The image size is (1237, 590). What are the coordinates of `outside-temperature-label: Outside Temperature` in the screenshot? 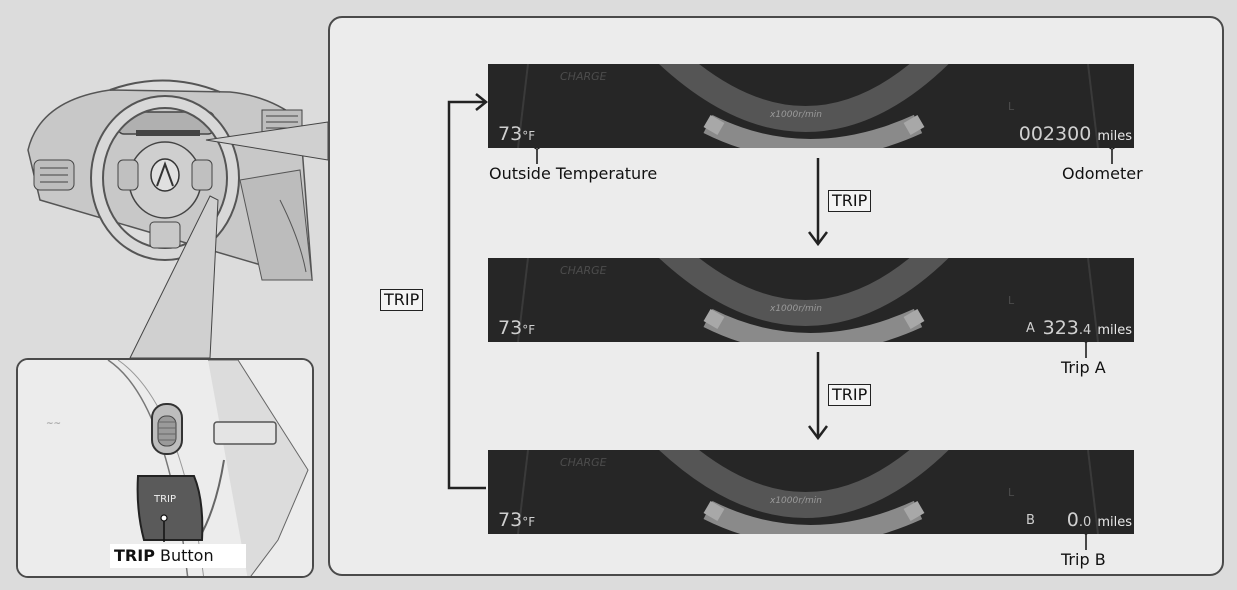 It's located at (573, 173).